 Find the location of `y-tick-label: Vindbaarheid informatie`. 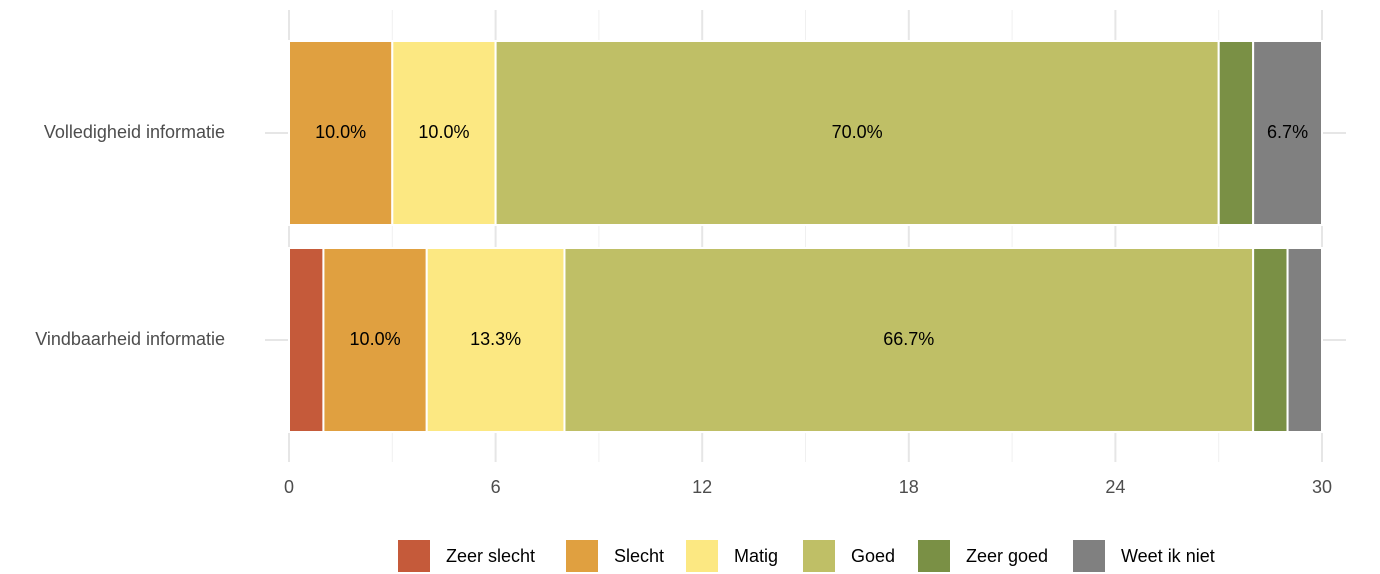

y-tick-label: Vindbaarheid informatie is located at coordinates (130, 339).